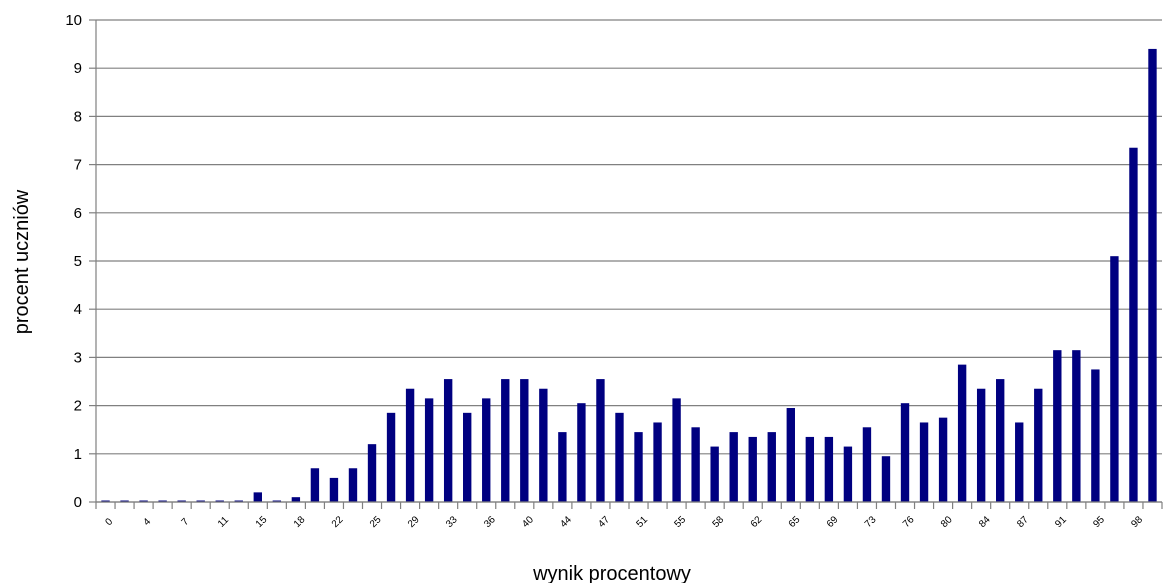  Describe the element at coordinates (78, 261) in the screenshot. I see `y-tick-label: 5` at that location.